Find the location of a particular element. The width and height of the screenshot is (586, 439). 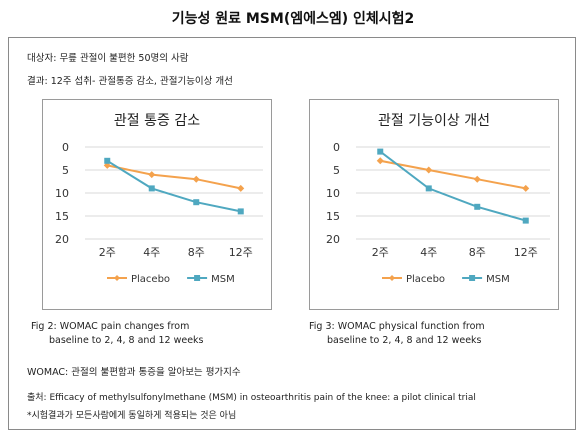

pain-chart-svg: 0 5 10 15 20 2주 4주 8주 12주 Placebo MSM is located at coordinates (159, 213).